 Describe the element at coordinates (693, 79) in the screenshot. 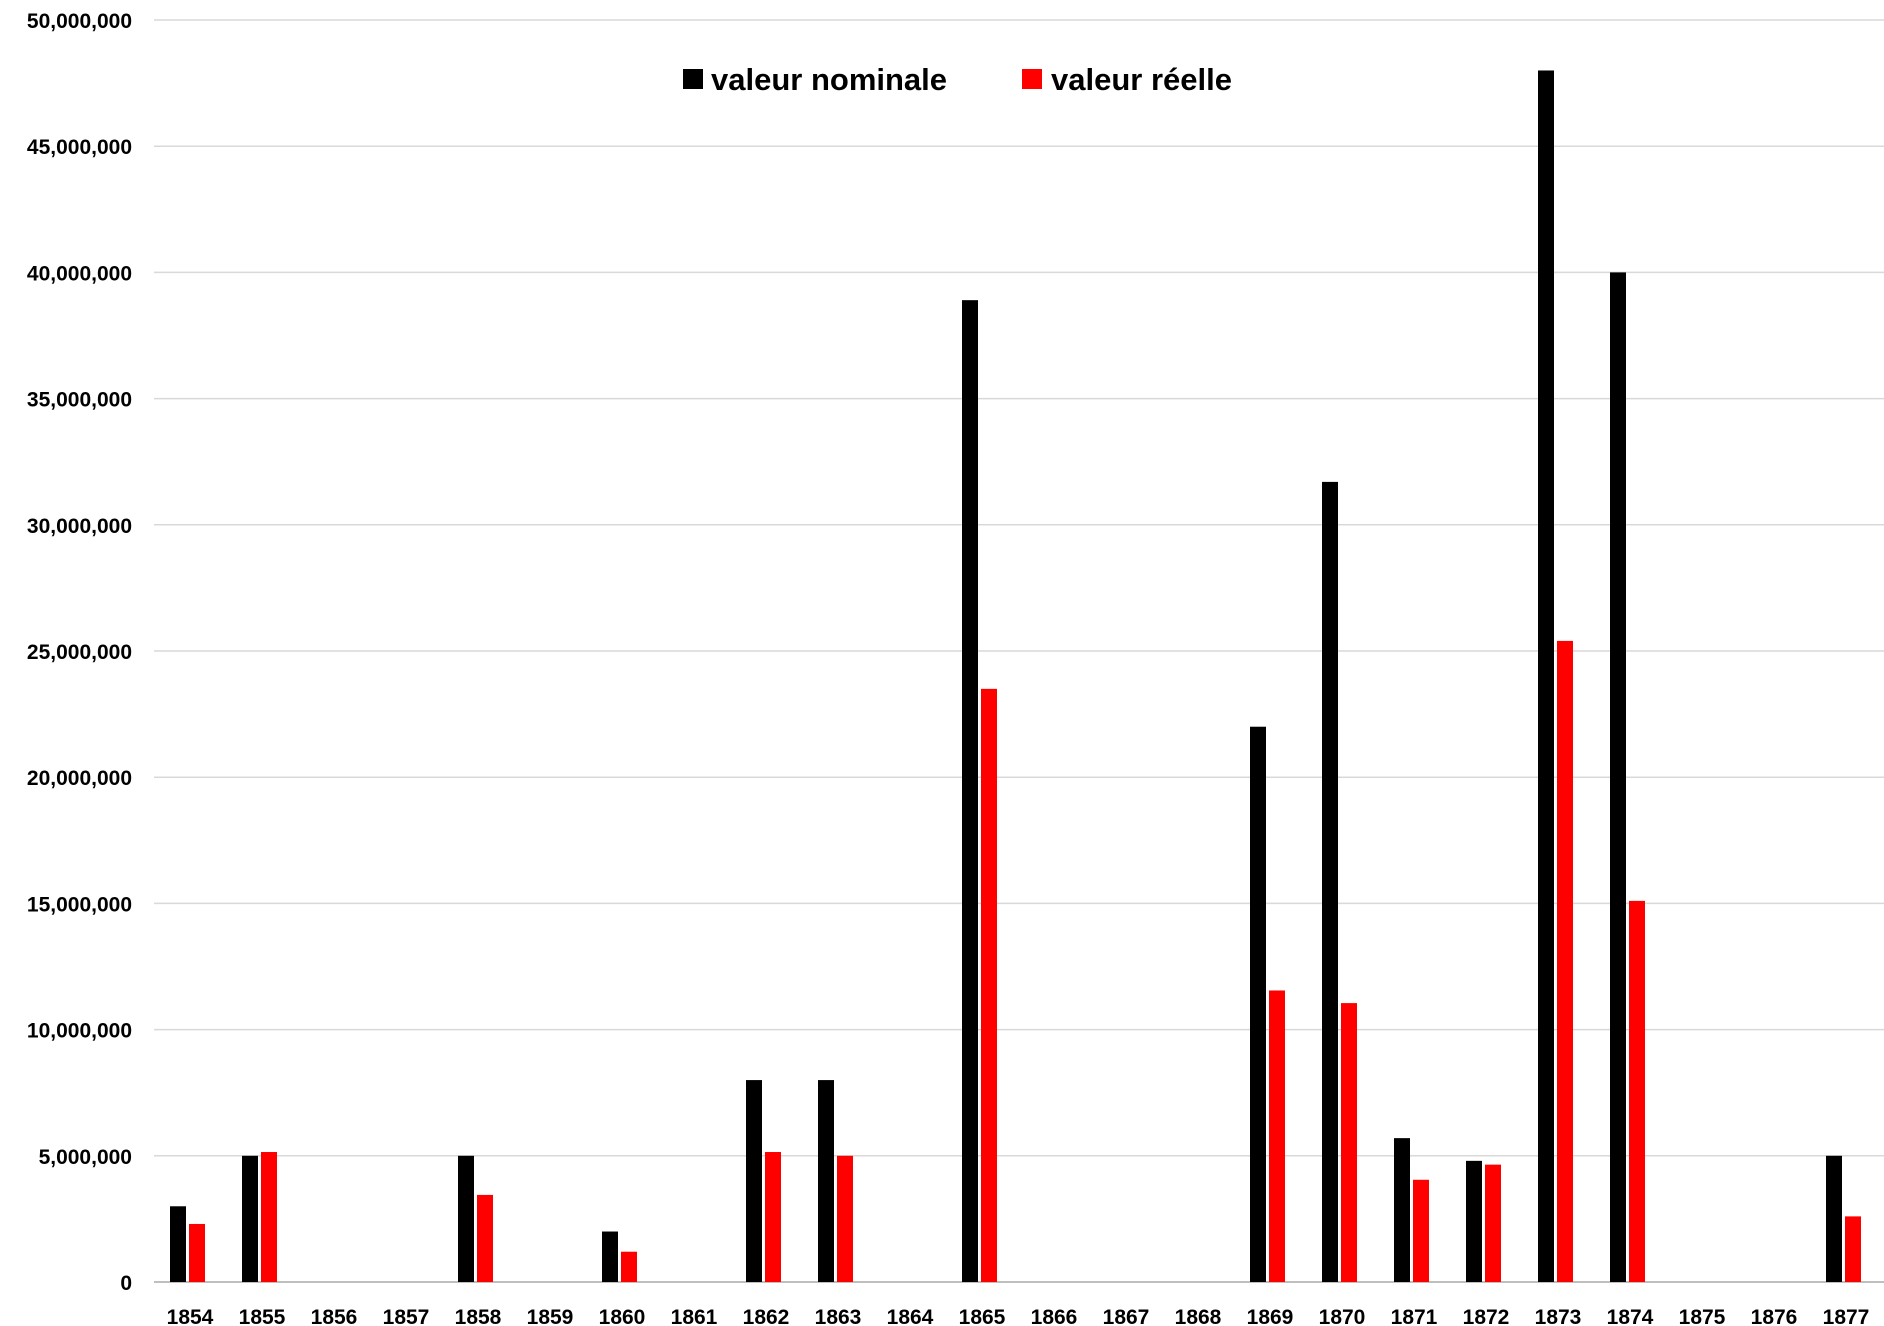

I see `legend-swatch-valeur-nominale` at that location.